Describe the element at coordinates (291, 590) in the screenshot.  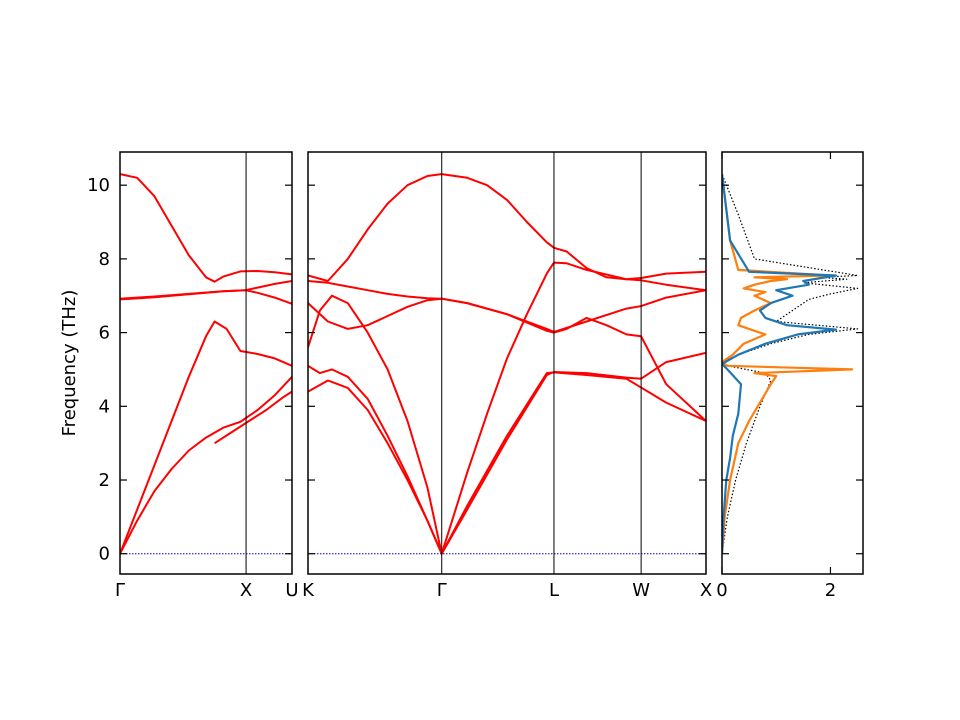
I see `x-tick-label: U` at that location.